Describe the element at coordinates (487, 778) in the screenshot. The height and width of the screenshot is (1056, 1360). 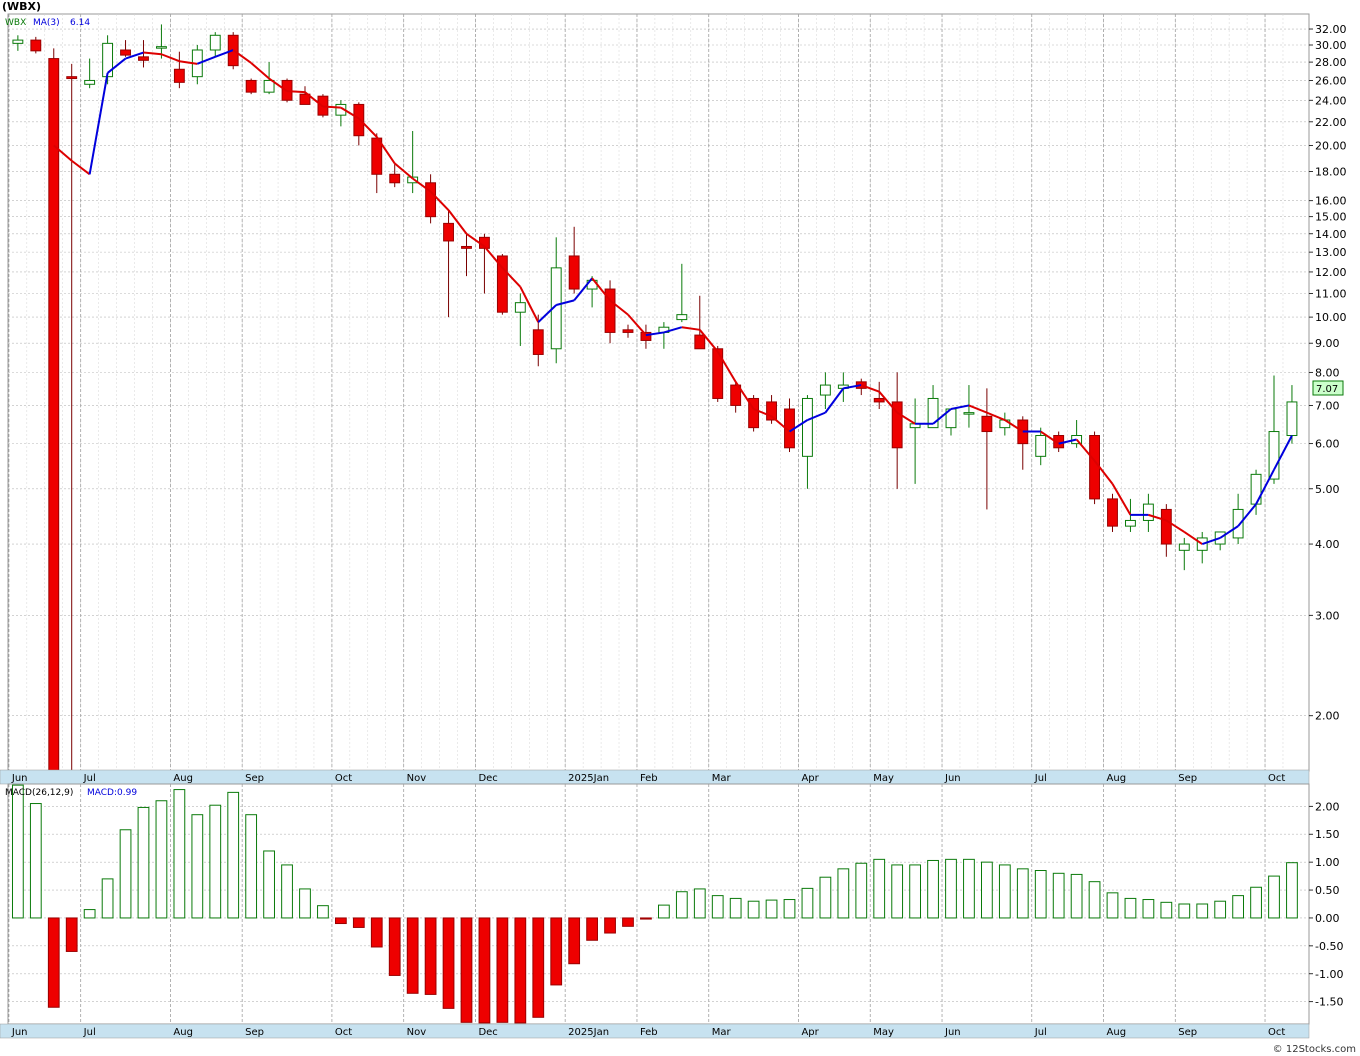
I see `price-x-label: Dec` at that location.